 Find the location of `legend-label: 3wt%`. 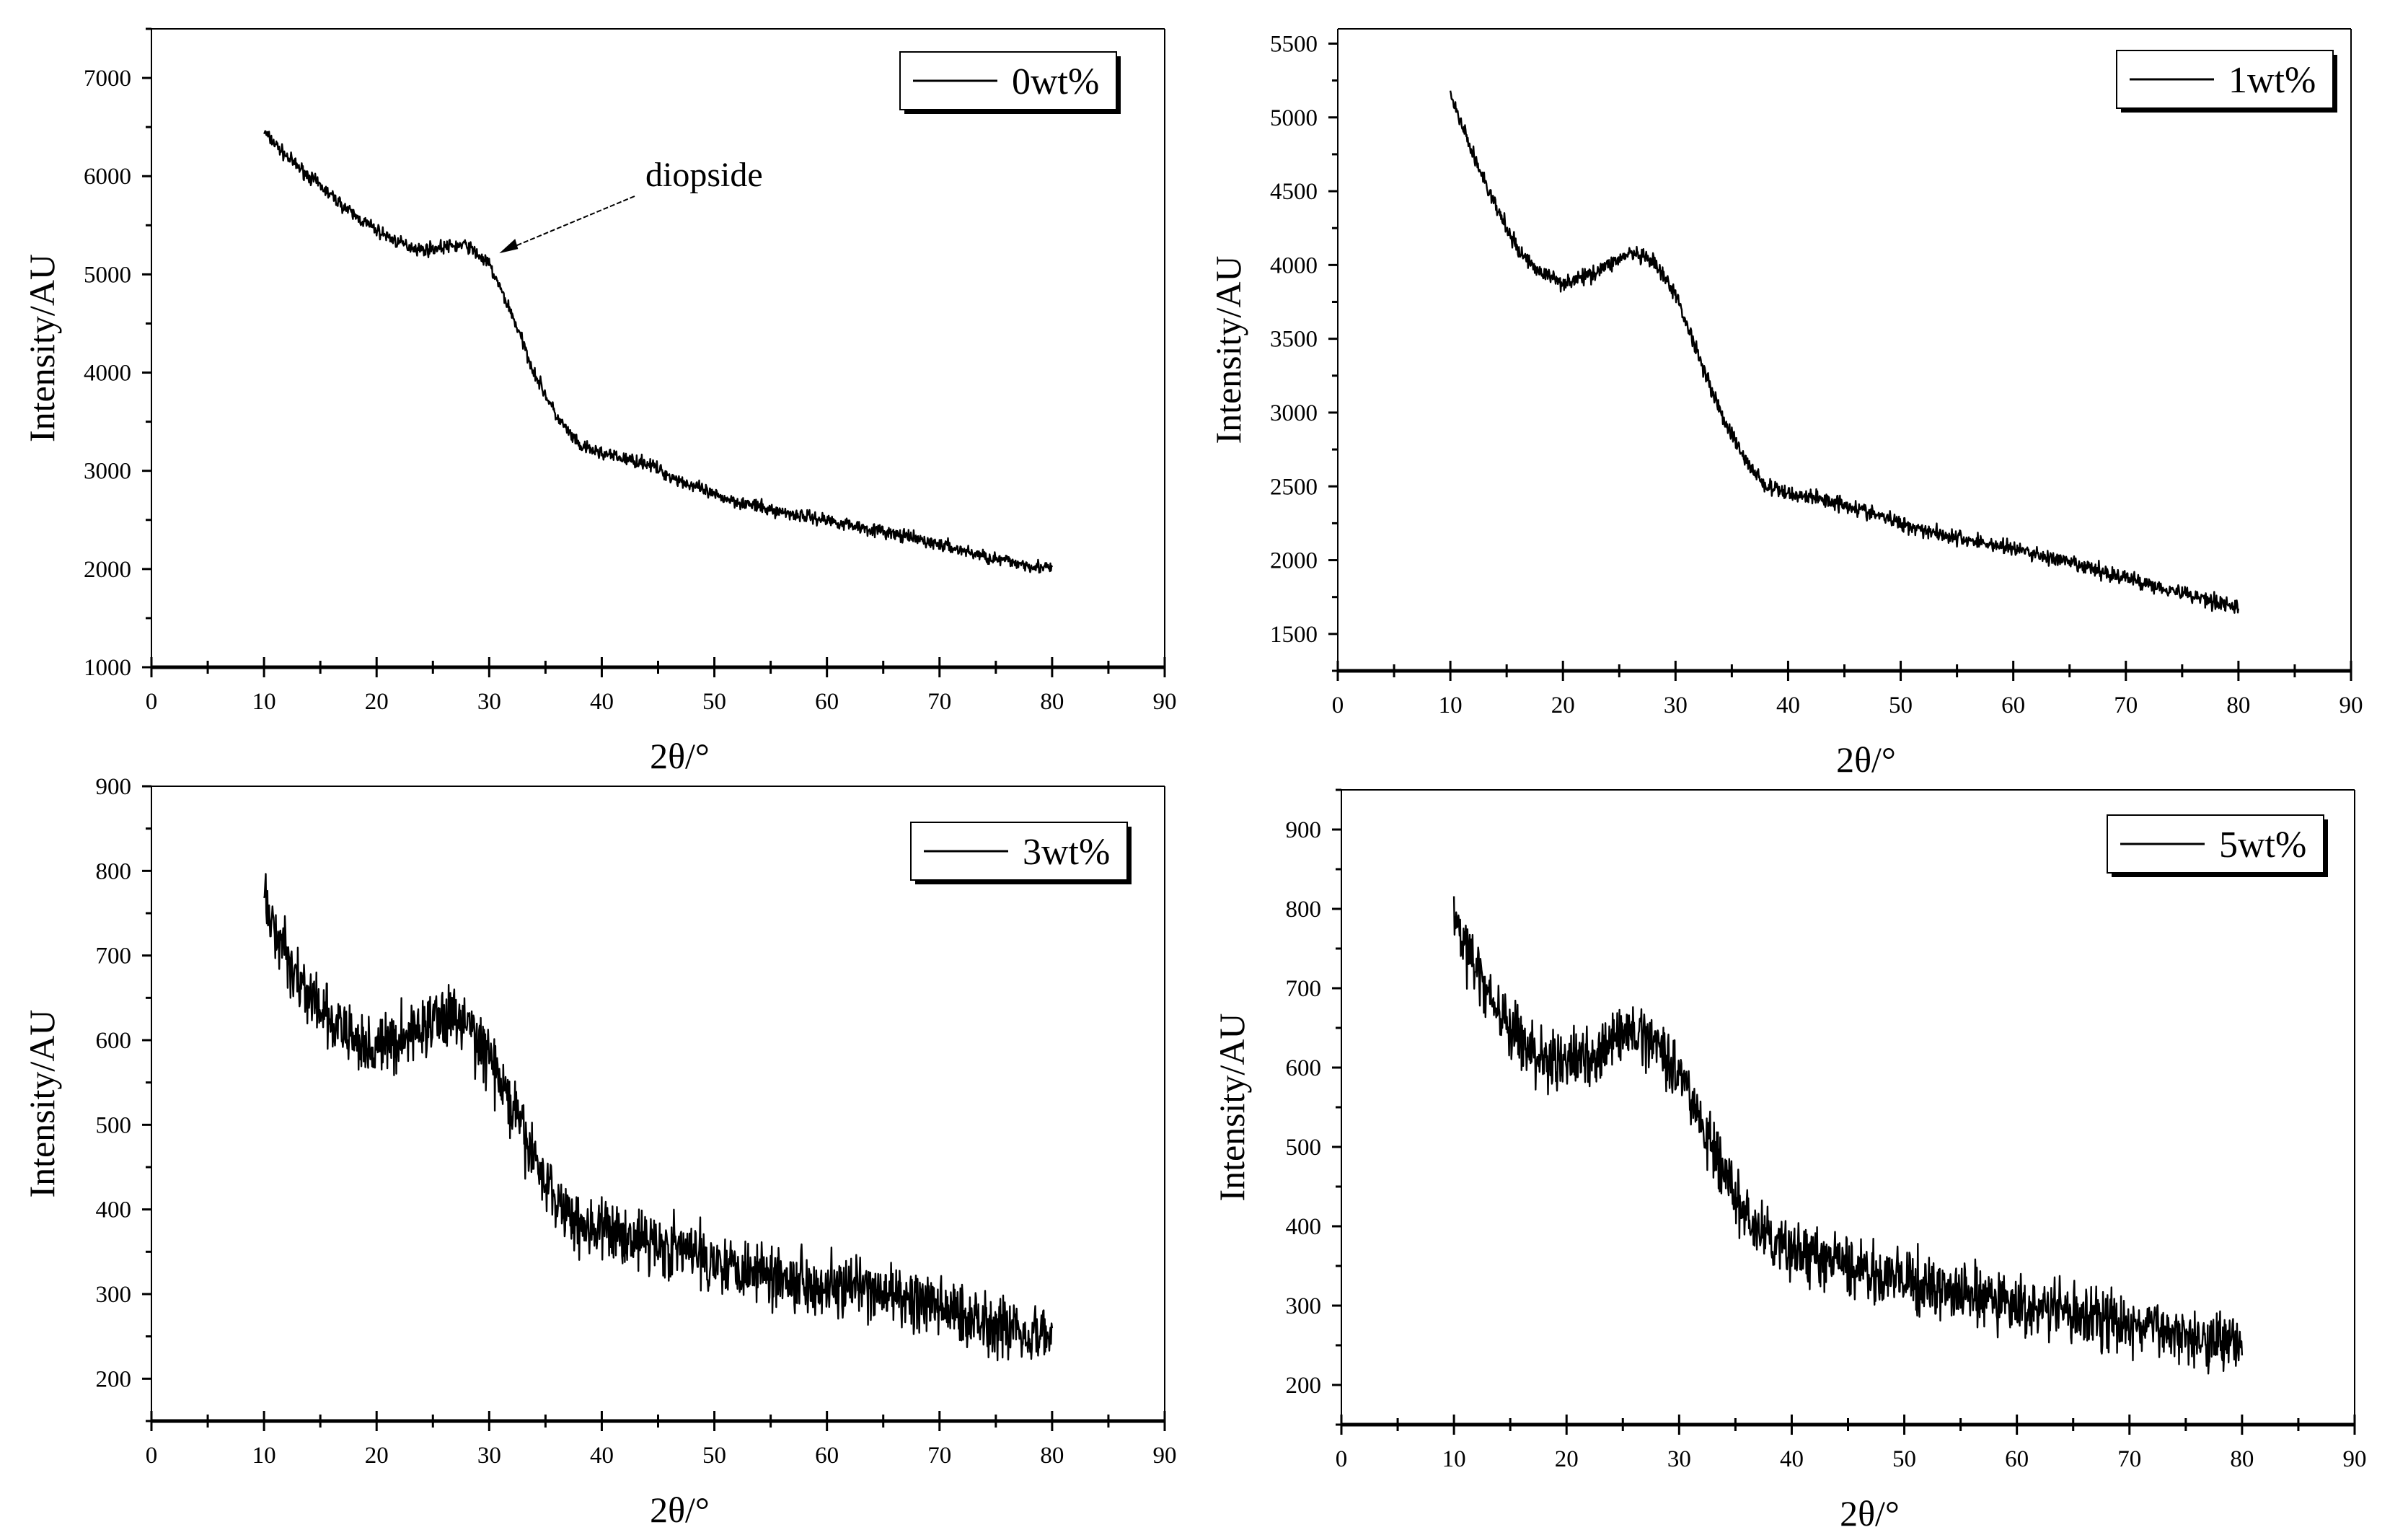

legend-label: 3wt% is located at coordinates (1066, 853).